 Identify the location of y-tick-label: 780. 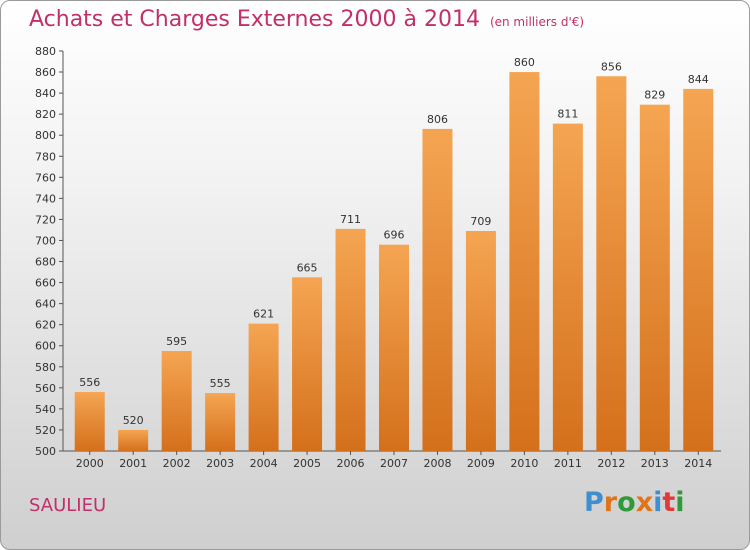
(45, 156).